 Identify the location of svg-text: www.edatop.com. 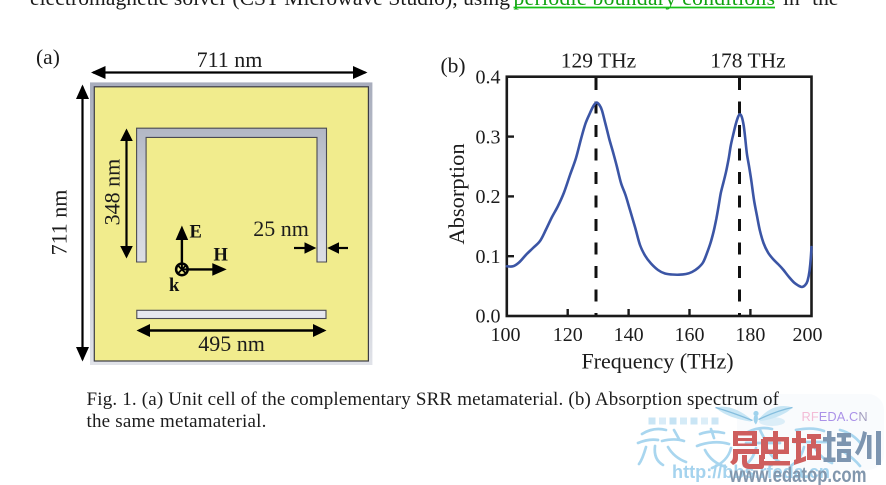
(798, 474).